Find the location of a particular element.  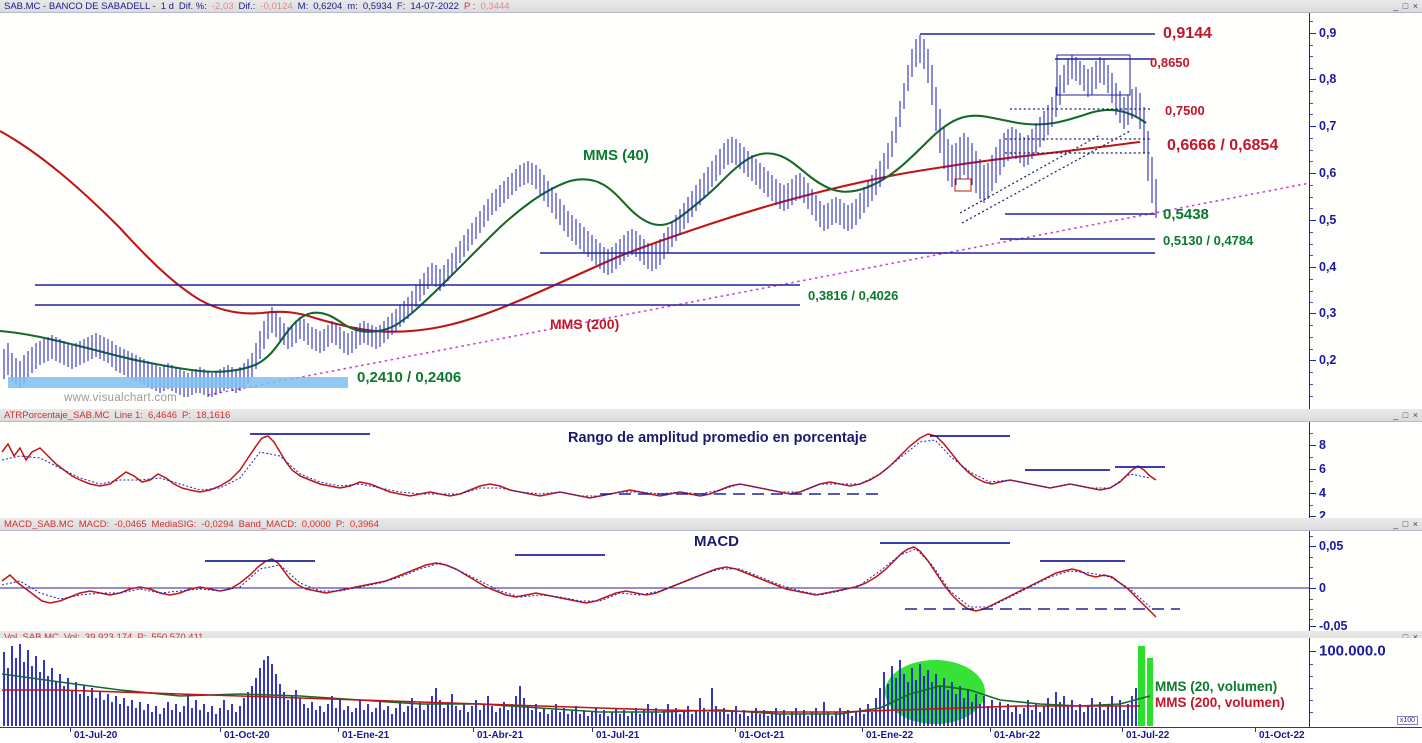

volume-axis: 100.000.0 x100 is located at coordinates (1365, 682).